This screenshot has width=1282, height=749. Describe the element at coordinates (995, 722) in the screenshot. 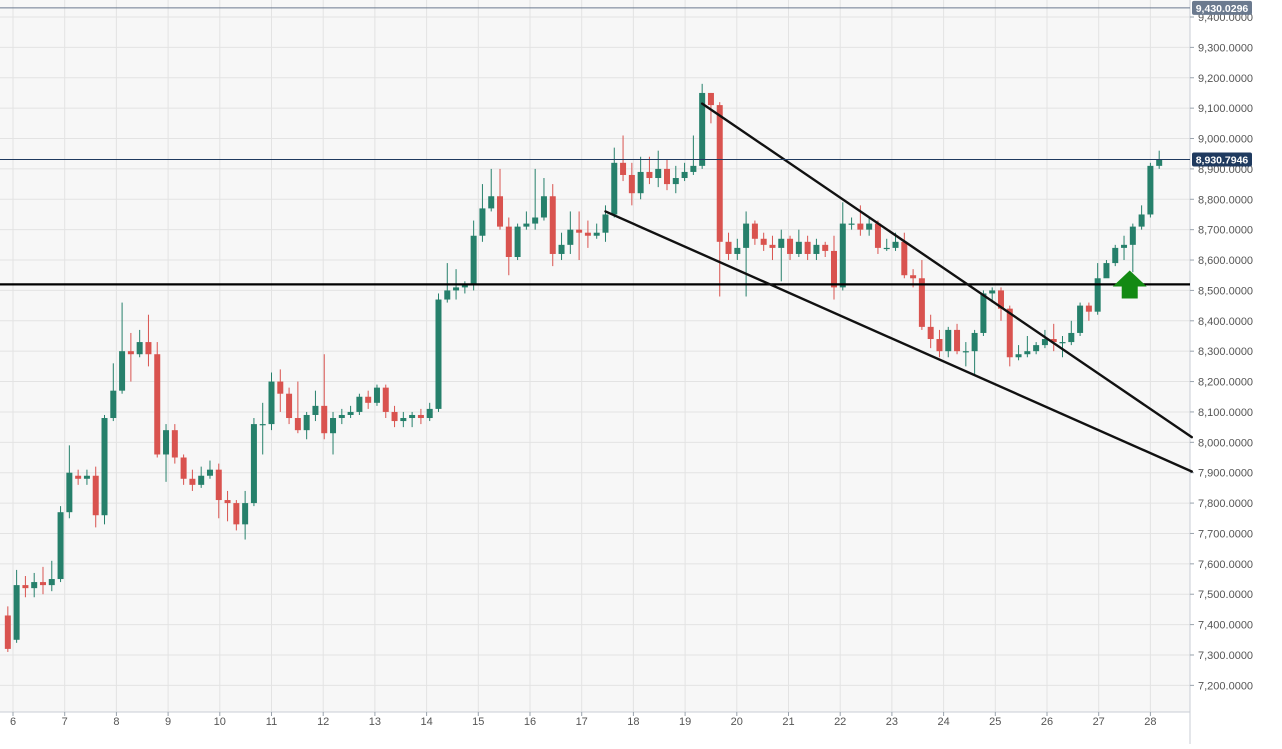

I see `x-tick-label: 25` at that location.